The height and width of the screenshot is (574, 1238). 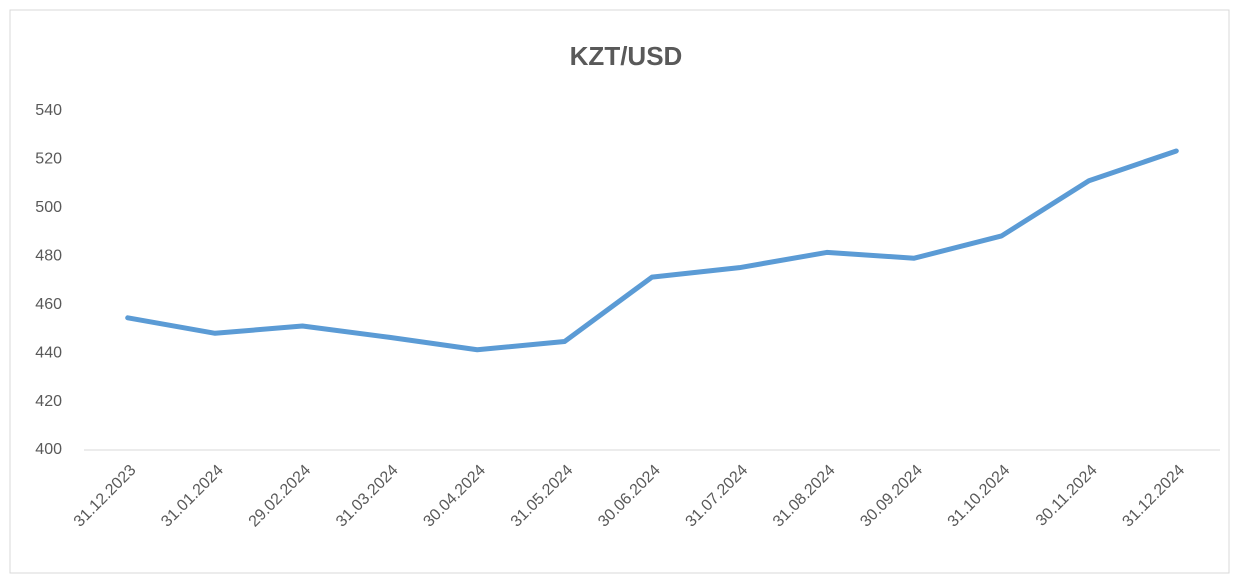 What do you see at coordinates (48, 352) in the screenshot?
I see `y-tick-label: 440` at bounding box center [48, 352].